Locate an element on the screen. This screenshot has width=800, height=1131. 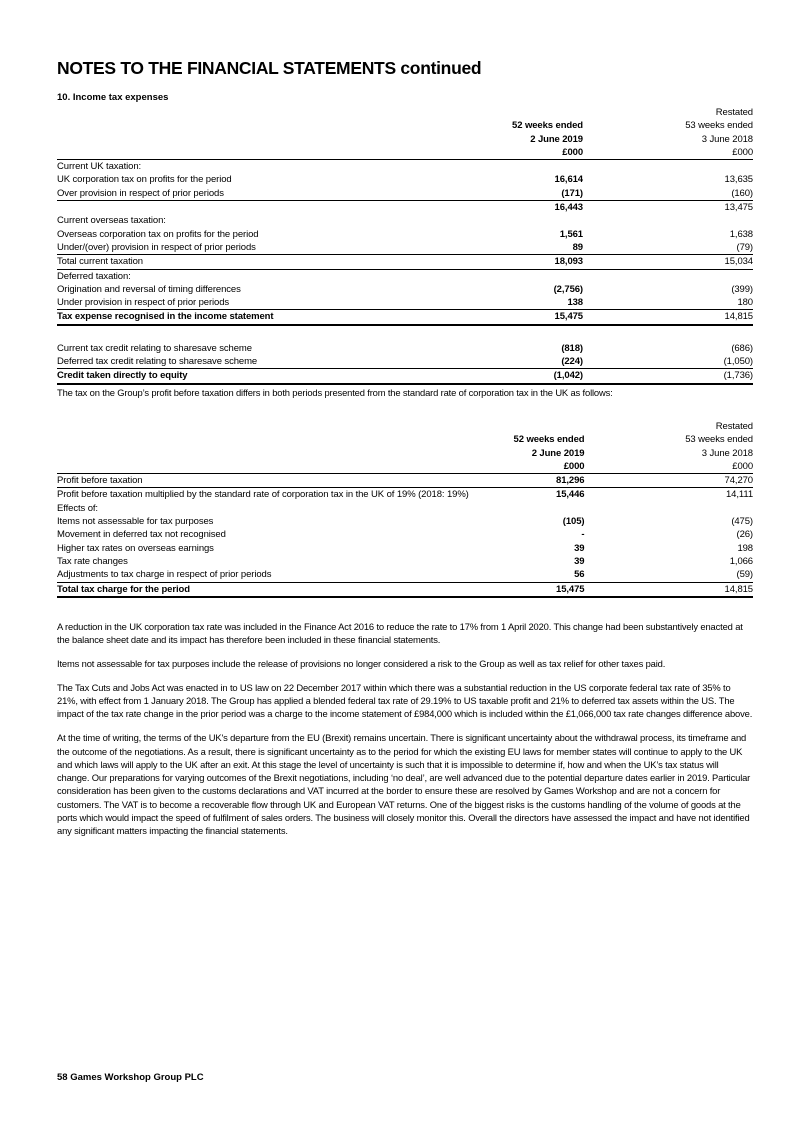
table-row: 16,443 13,475 is located at coordinates (405, 208).